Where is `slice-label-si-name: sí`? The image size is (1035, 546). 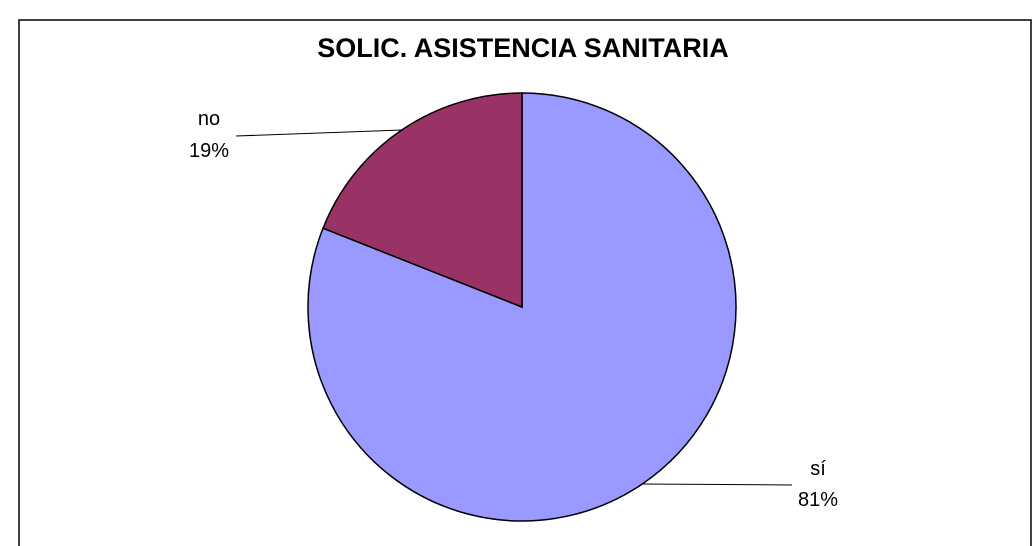
slice-label-si-name: sí is located at coordinates (818, 469).